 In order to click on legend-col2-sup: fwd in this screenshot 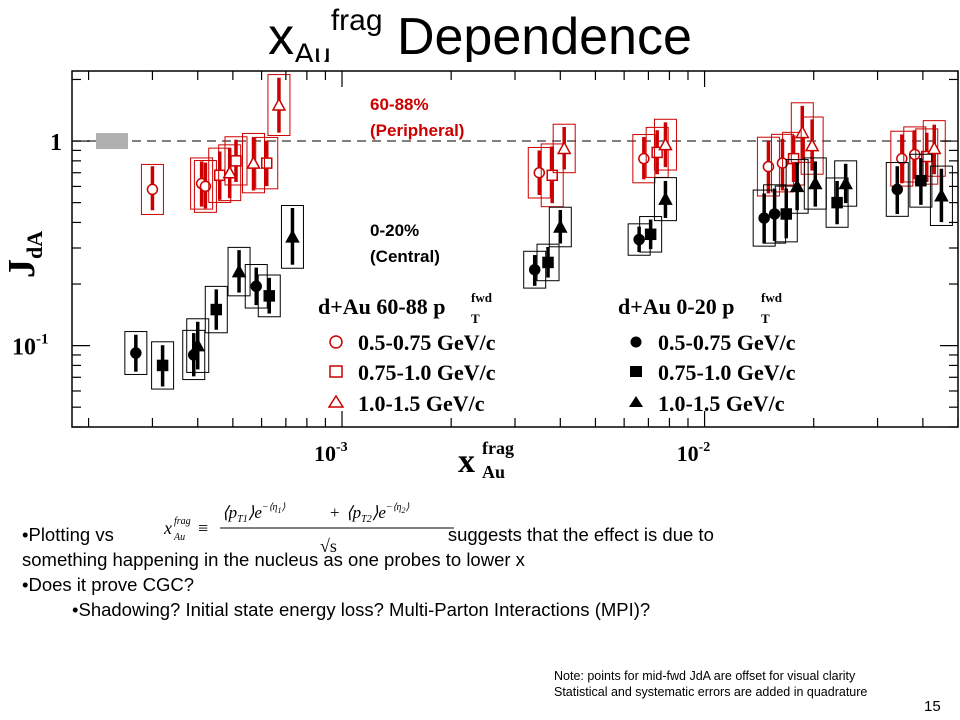, I will do `click(772, 297)`.